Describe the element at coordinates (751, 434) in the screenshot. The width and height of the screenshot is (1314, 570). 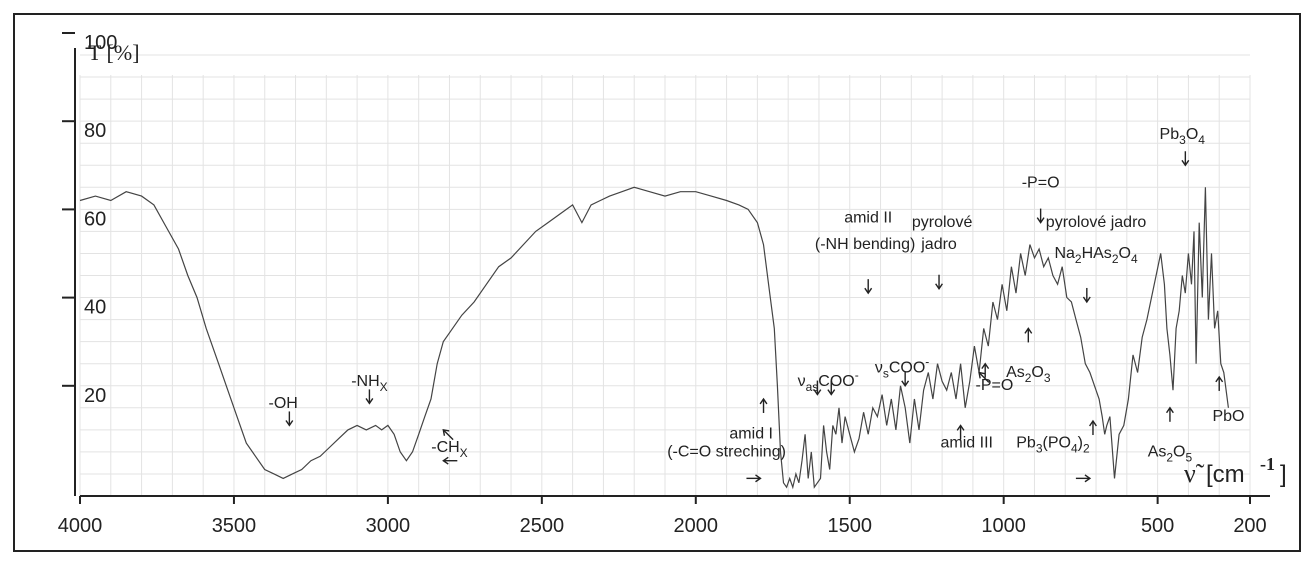
I see `annotation-label: amid I` at that location.